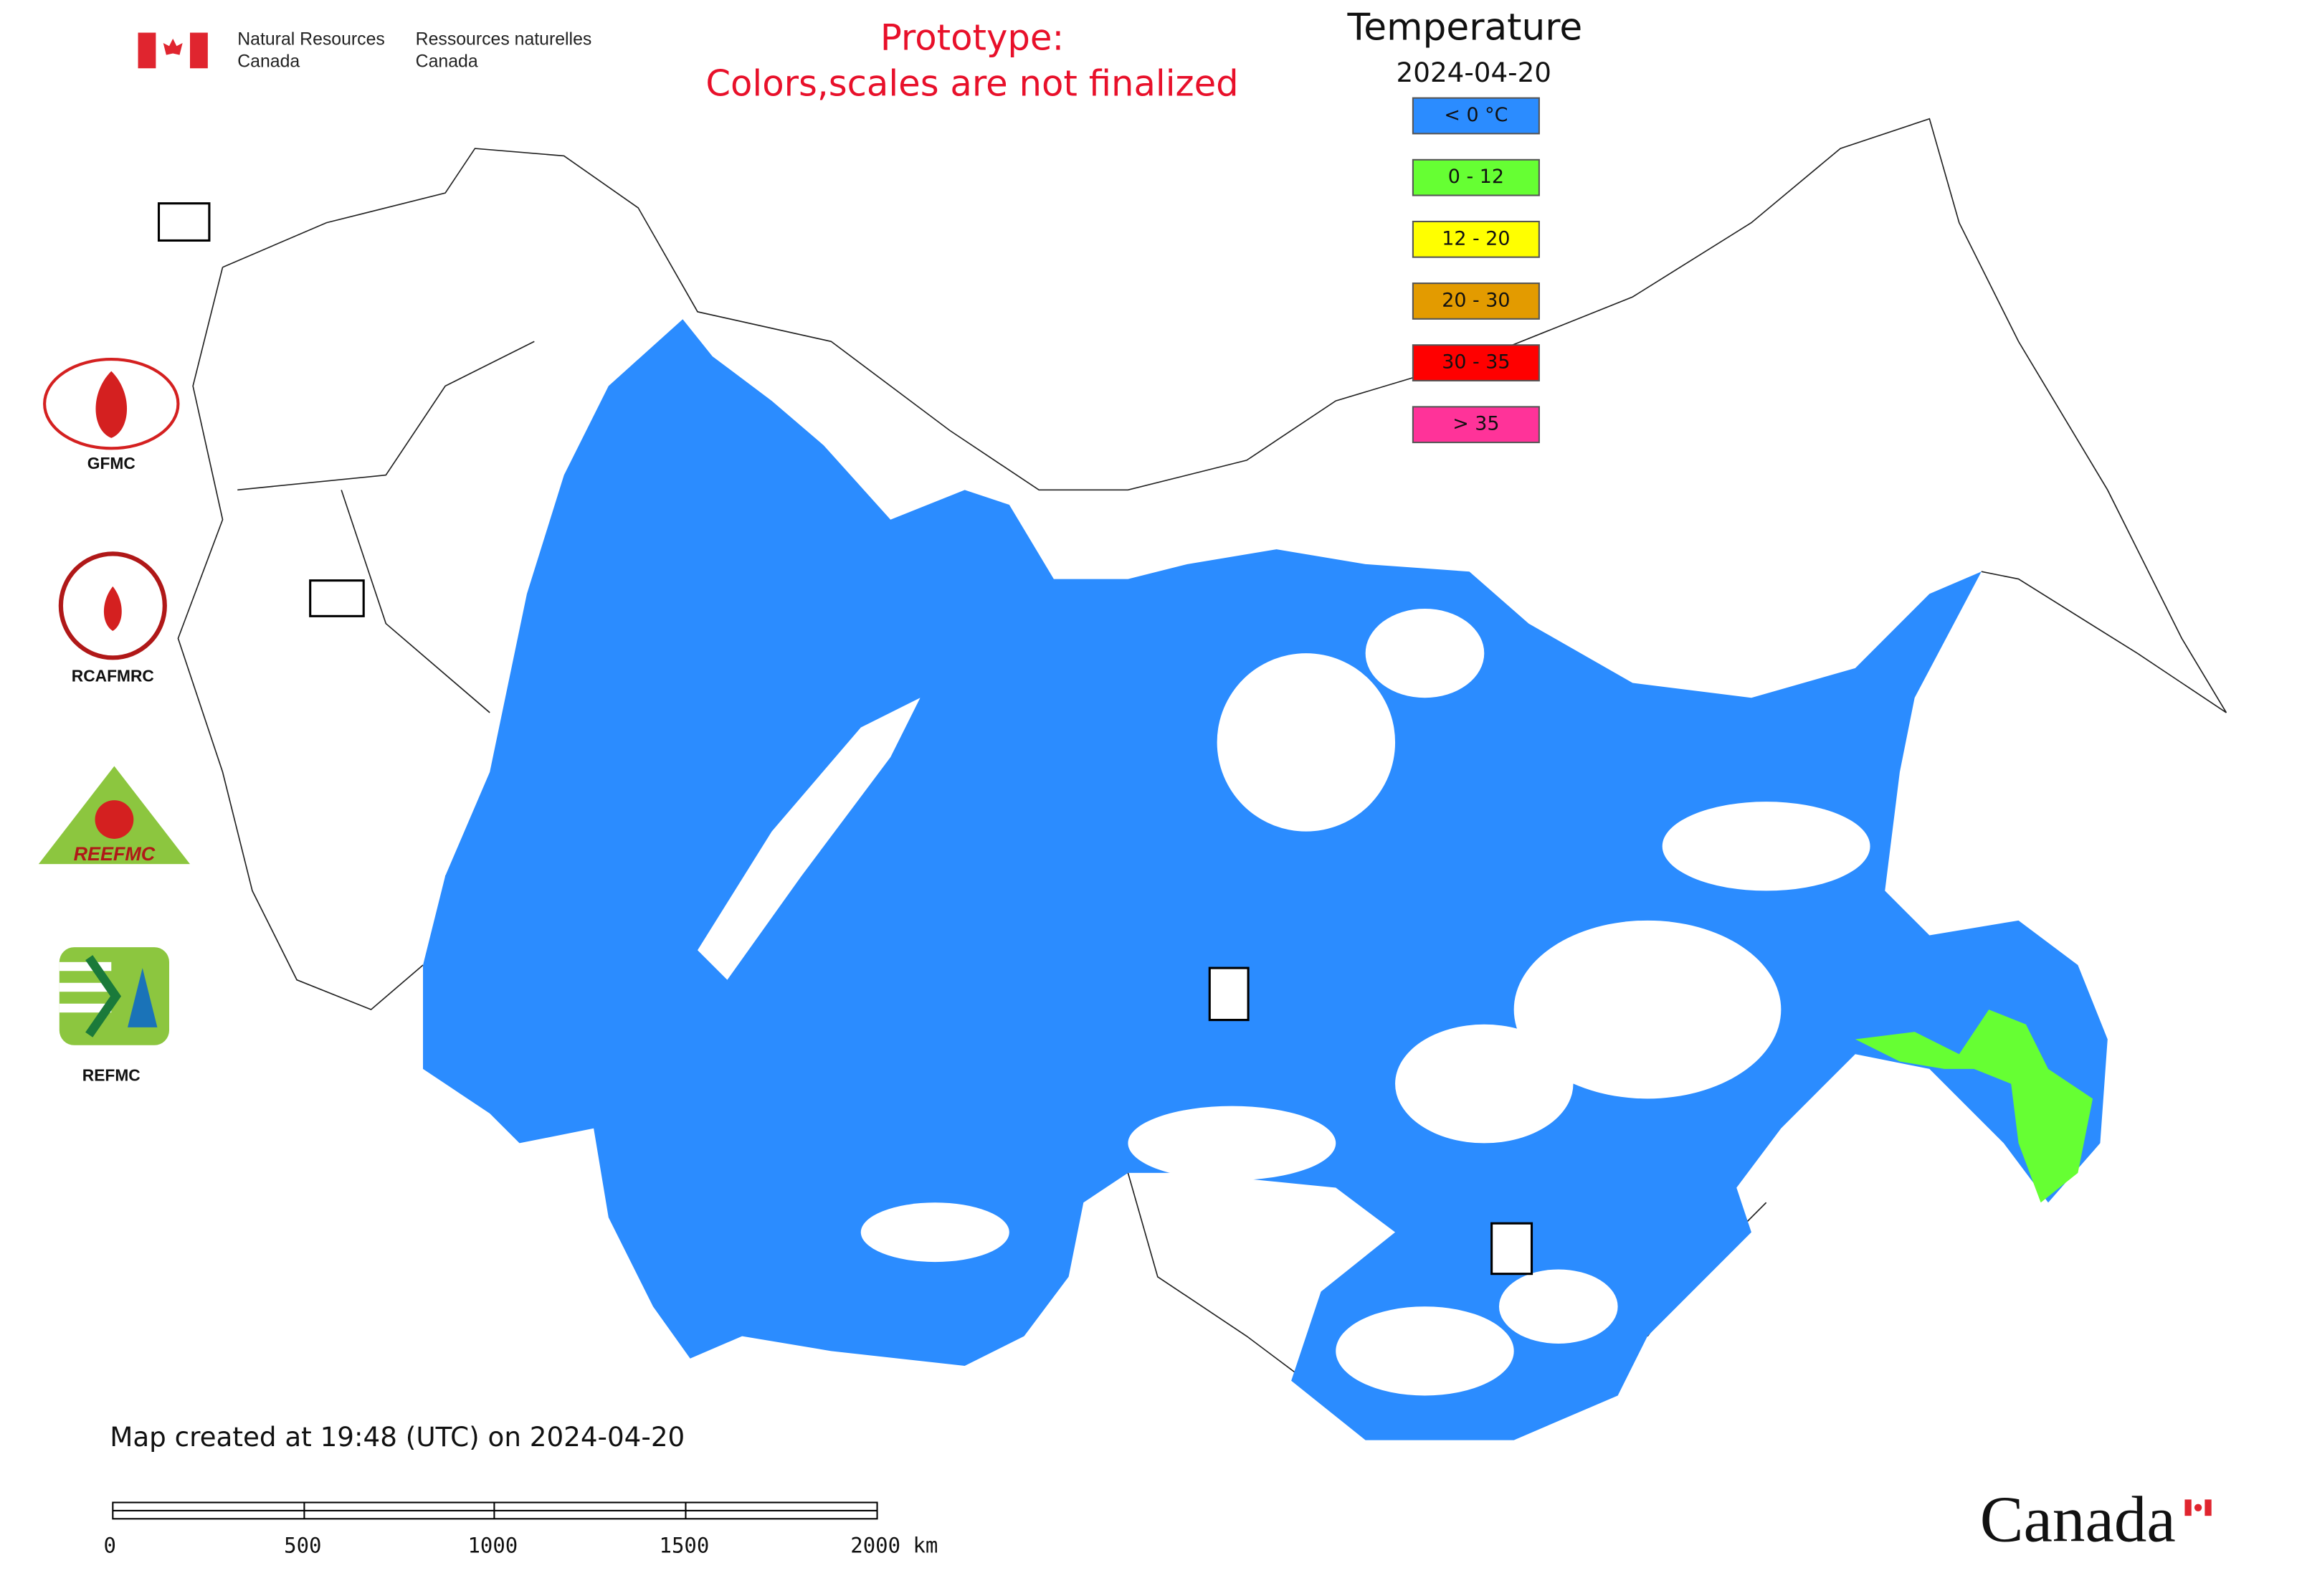 The image size is (2302, 1596). What do you see at coordinates (493, 1546) in the screenshot?
I see `scale-label: 1000` at bounding box center [493, 1546].